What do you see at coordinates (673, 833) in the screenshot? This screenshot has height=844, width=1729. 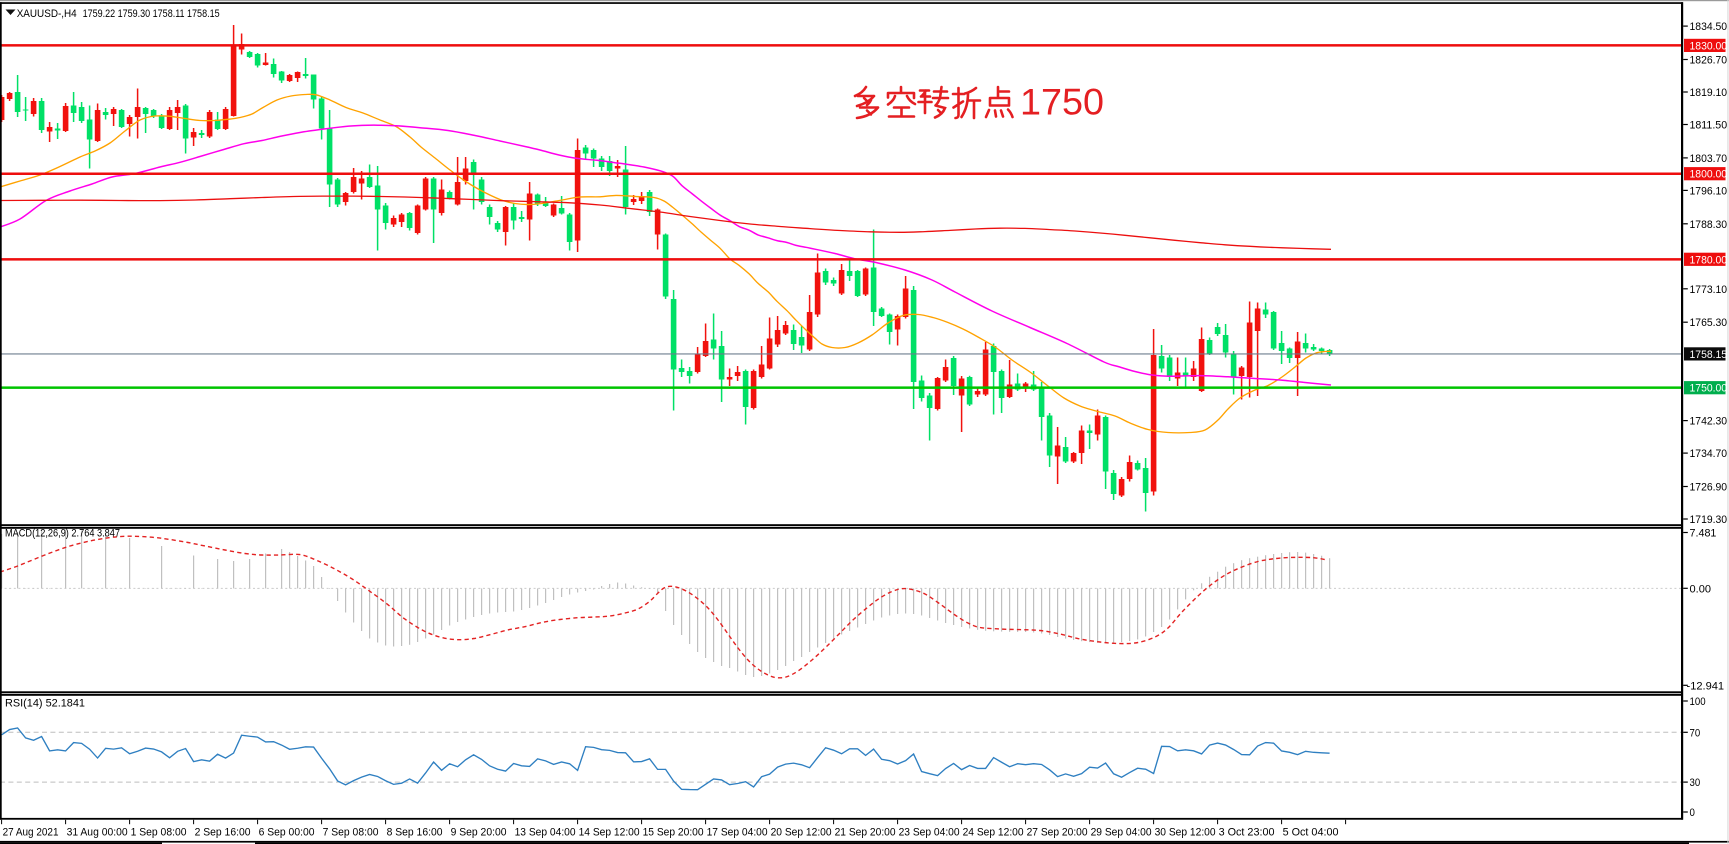 I see `svg-text: 15 Sep 20:00` at bounding box center [673, 833].